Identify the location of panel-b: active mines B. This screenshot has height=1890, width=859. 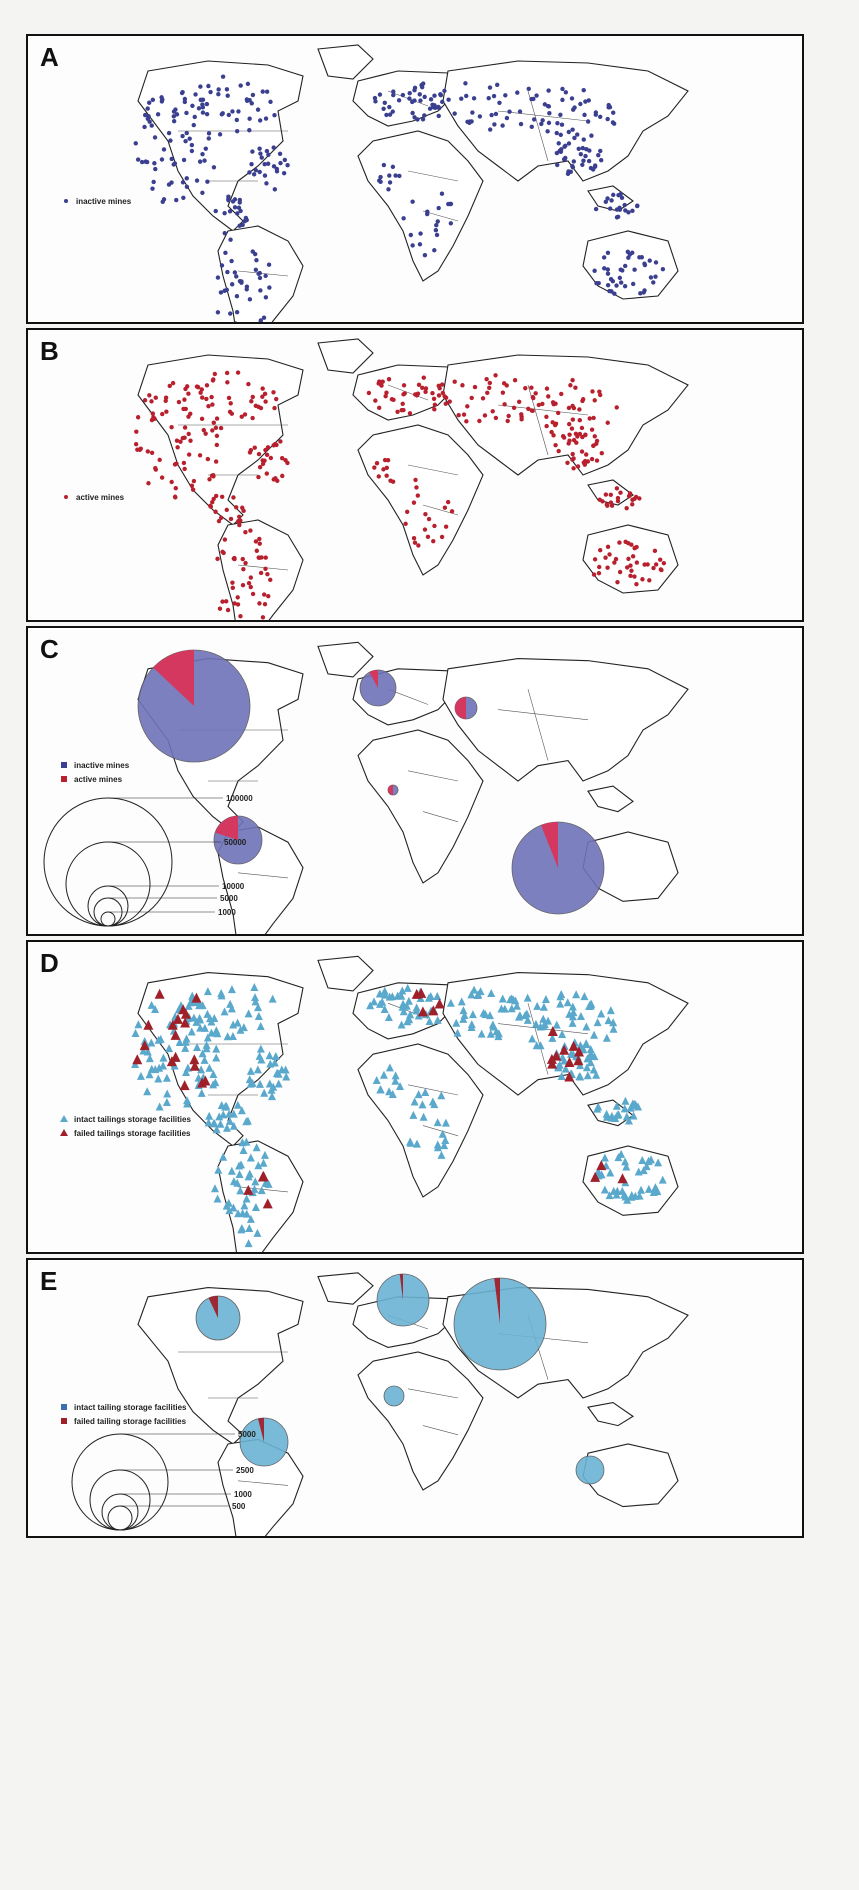
(415, 475).